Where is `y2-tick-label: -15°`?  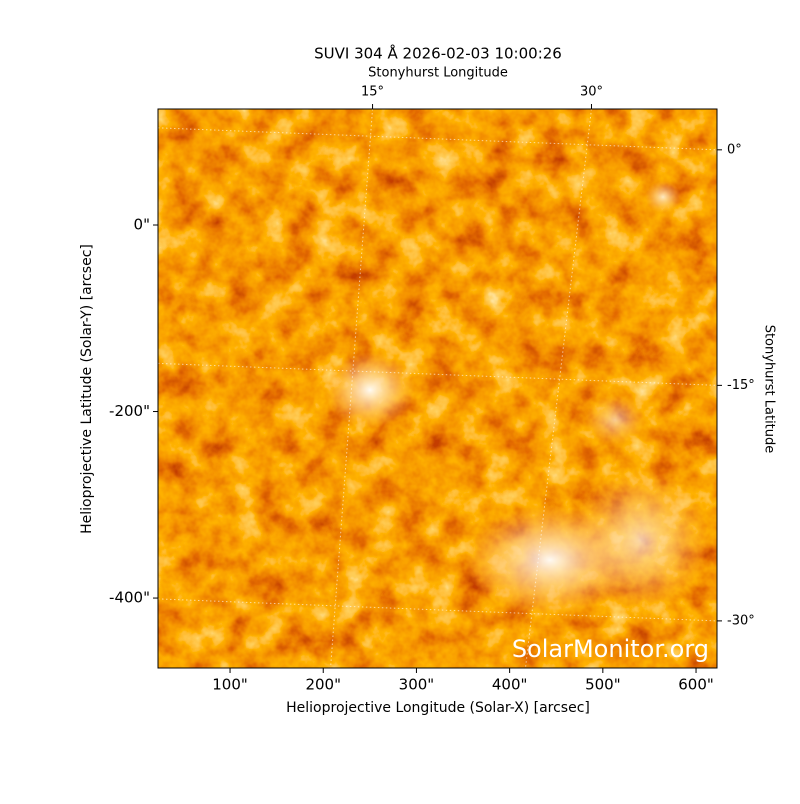
y2-tick-label: -15° is located at coordinates (741, 385).